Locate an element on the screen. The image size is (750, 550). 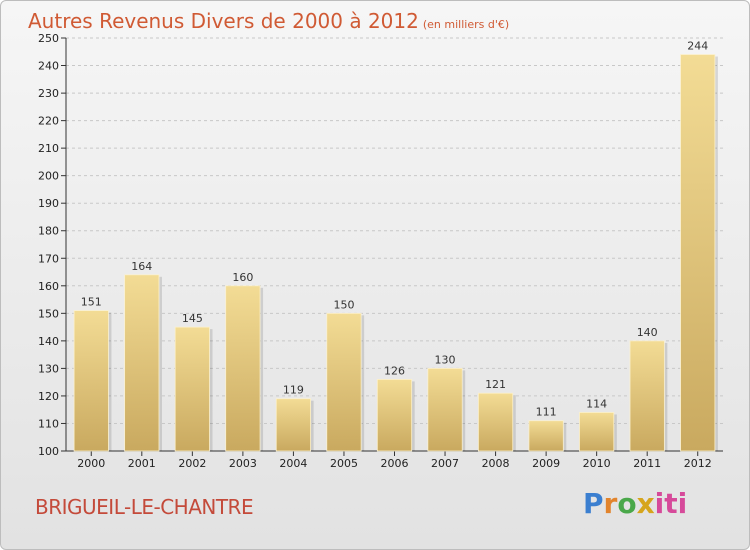
data-label: 121 is located at coordinates (495, 384).